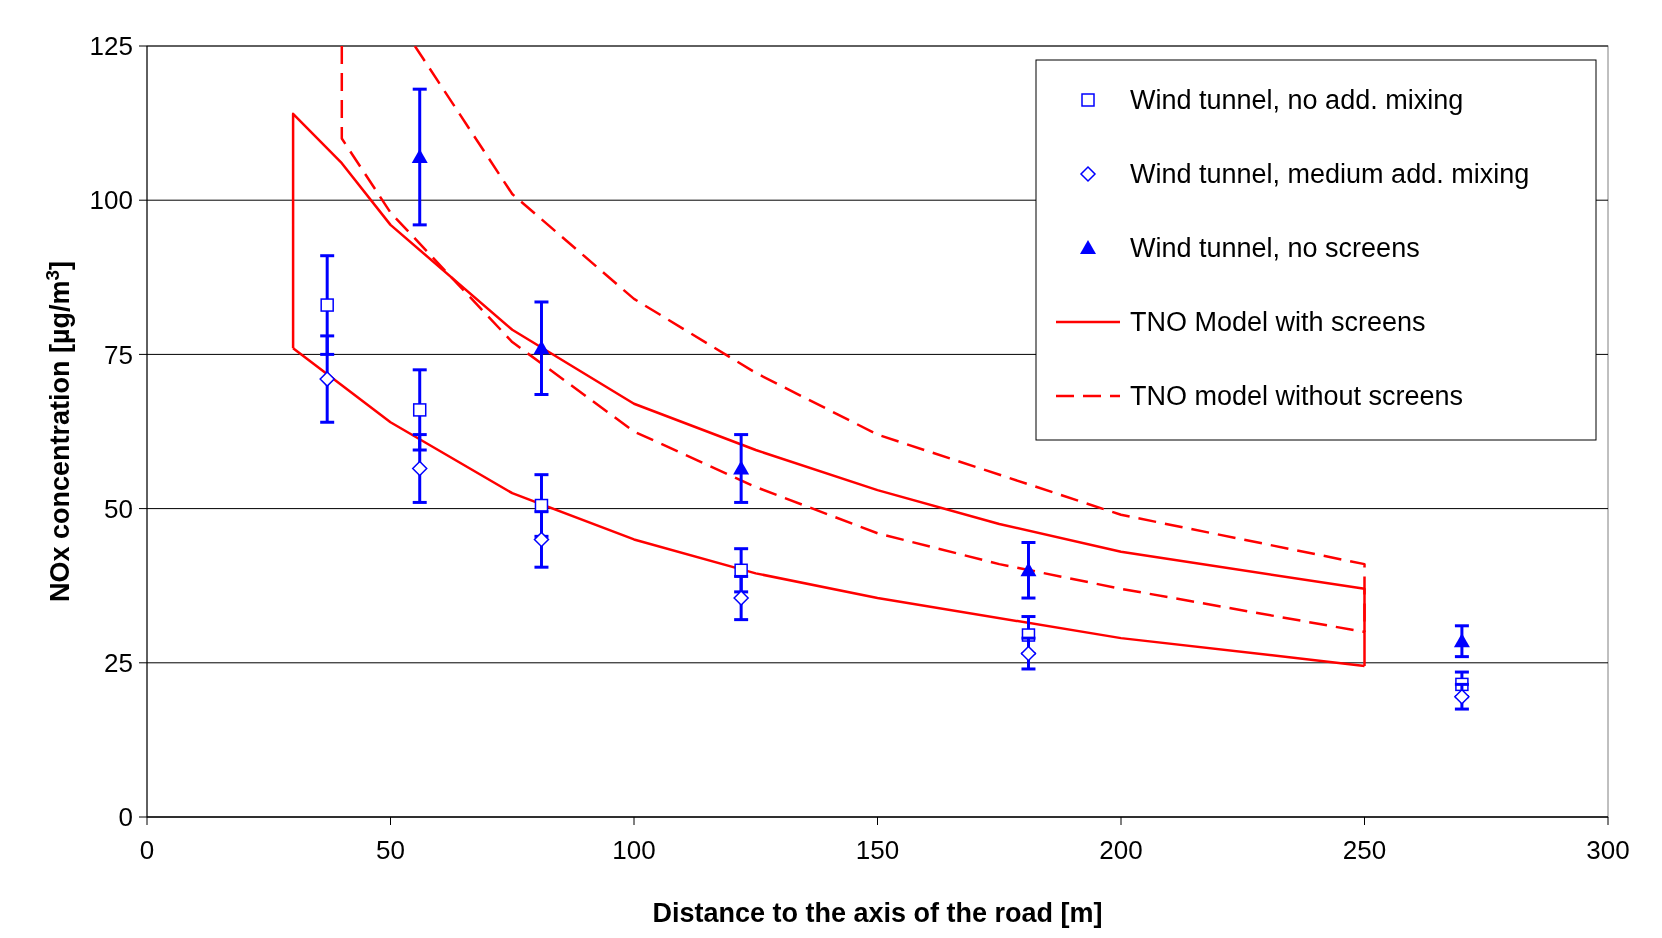 The height and width of the screenshot is (938, 1662). I want to click on legend-label: Wind tunnel, no add. mixing, so click(1297, 100).